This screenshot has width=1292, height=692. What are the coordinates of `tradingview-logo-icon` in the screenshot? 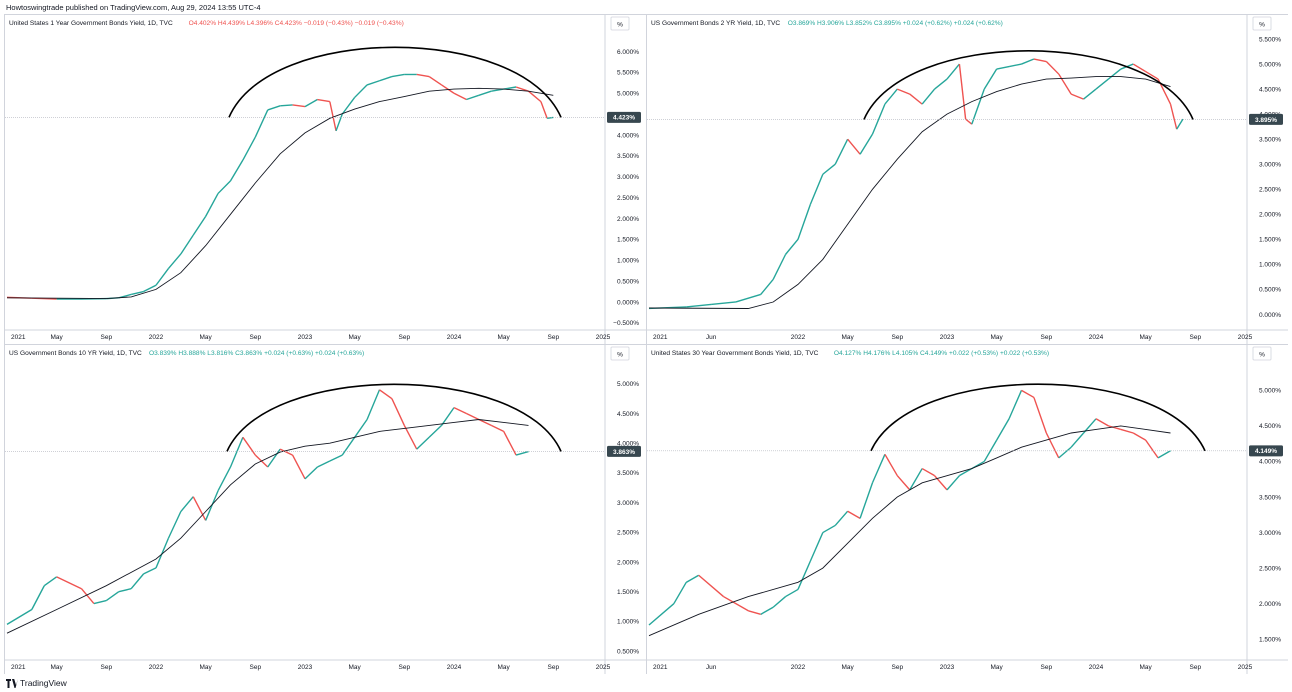 It's located at (12, 683).